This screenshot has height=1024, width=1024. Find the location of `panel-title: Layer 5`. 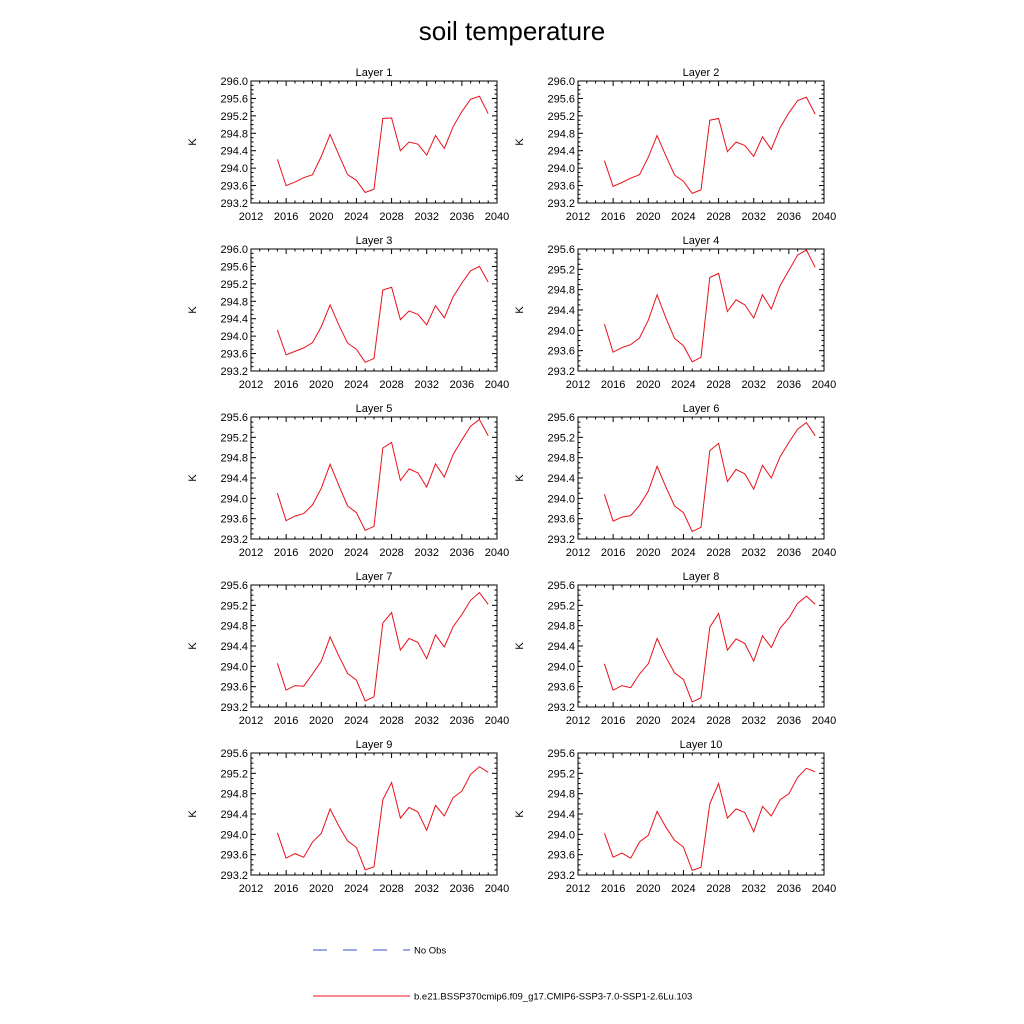

panel-title: Layer 5 is located at coordinates (374, 409).